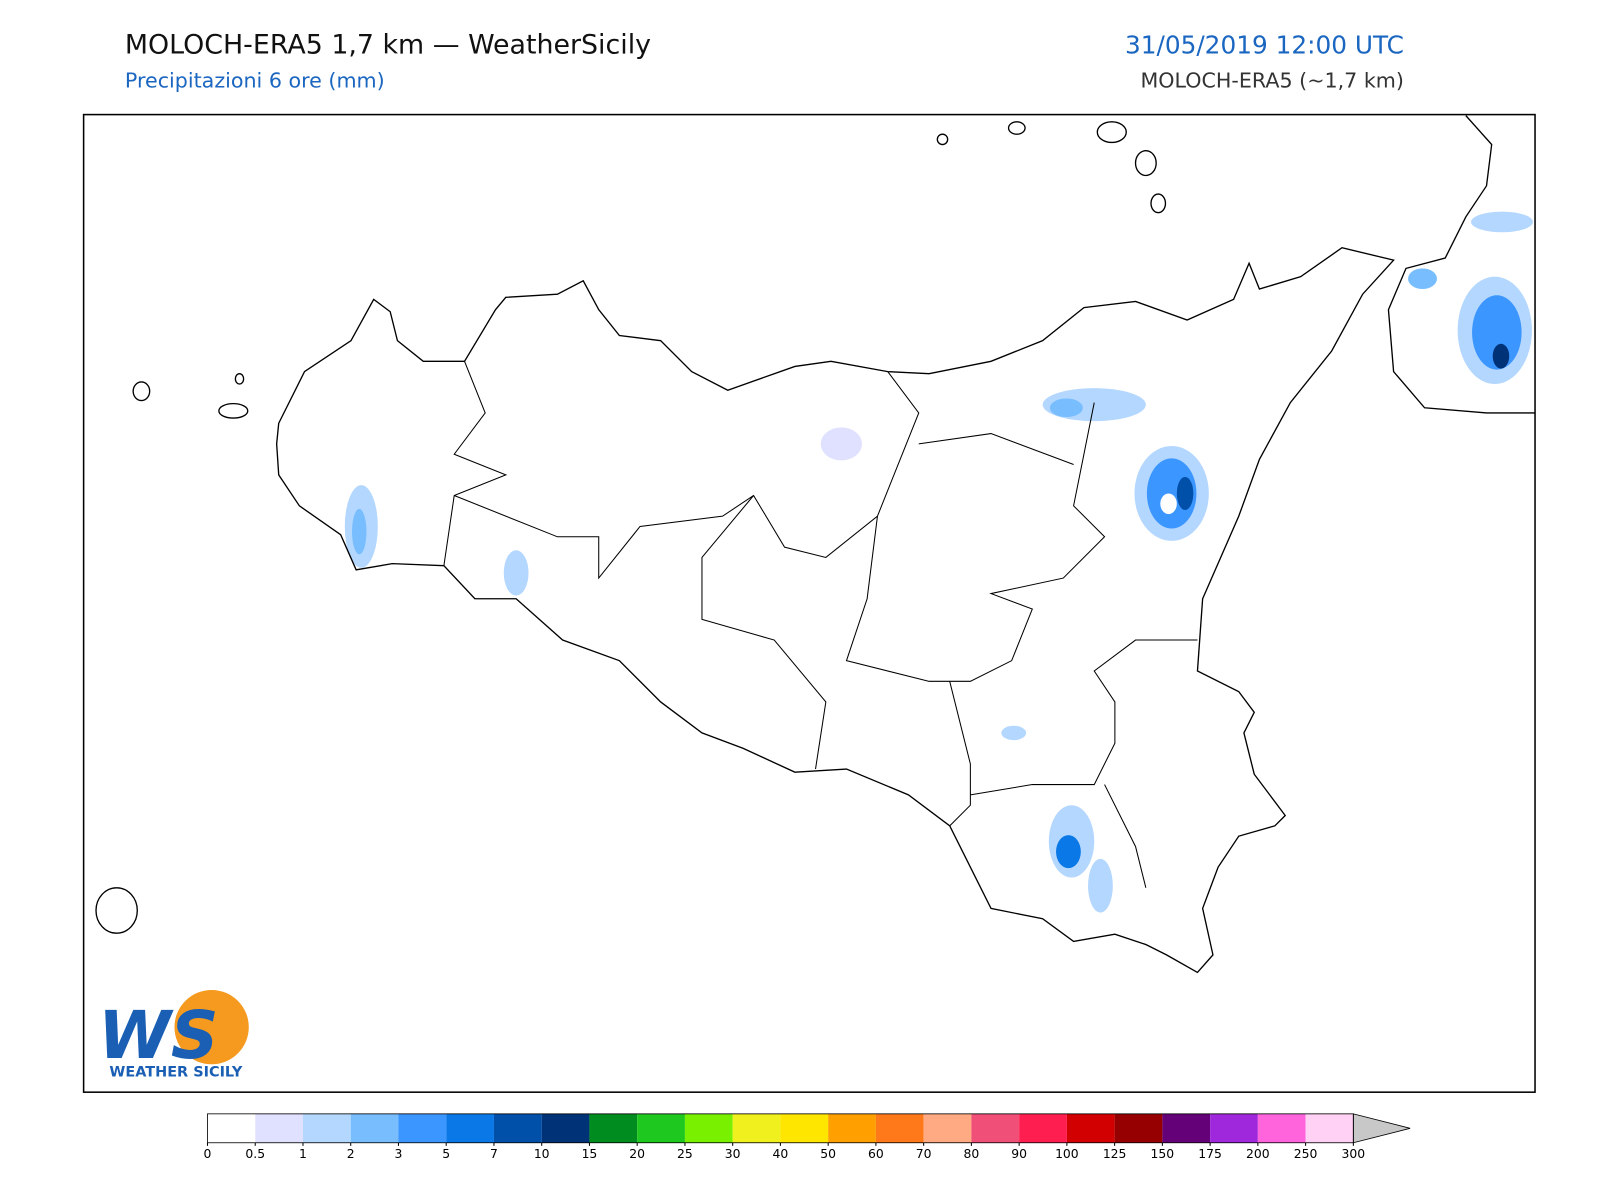 This screenshot has height=1200, width=1600. I want to click on colorbar-tick-label: 40, so click(781, 1154).